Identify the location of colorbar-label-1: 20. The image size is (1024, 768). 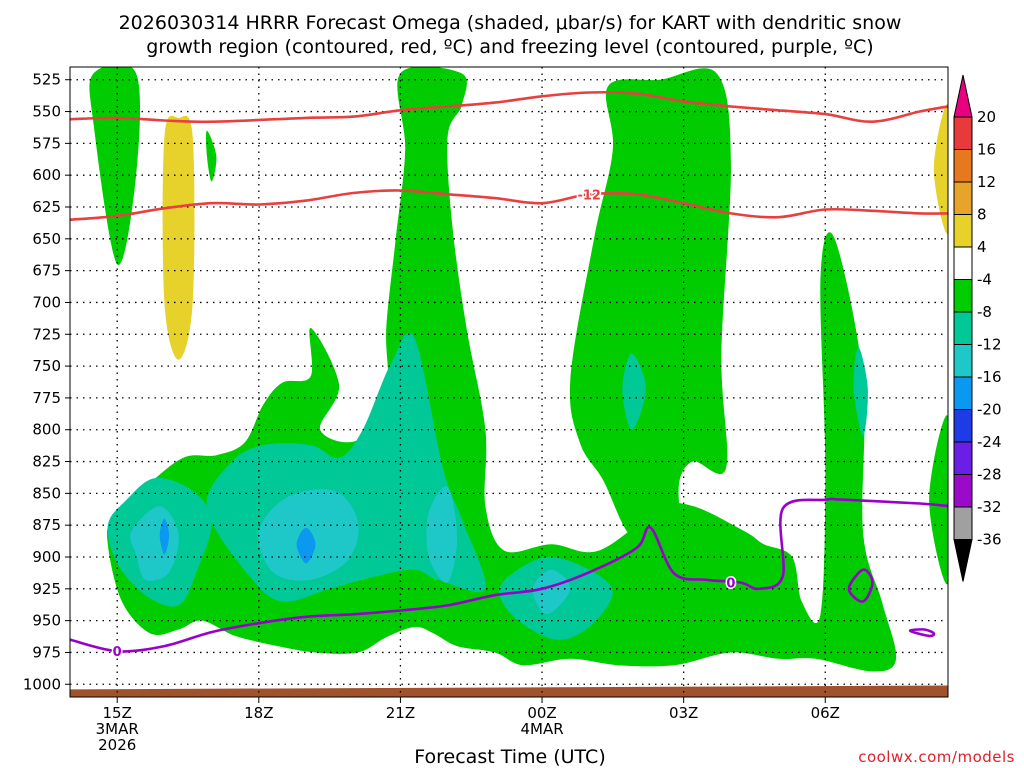
(986, 117).